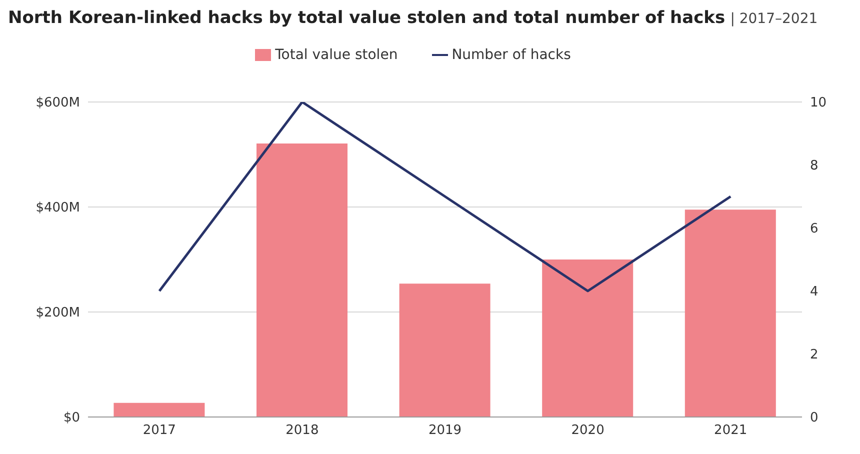  What do you see at coordinates (445, 430) in the screenshot?
I see `x-tick-label: 2019` at bounding box center [445, 430].